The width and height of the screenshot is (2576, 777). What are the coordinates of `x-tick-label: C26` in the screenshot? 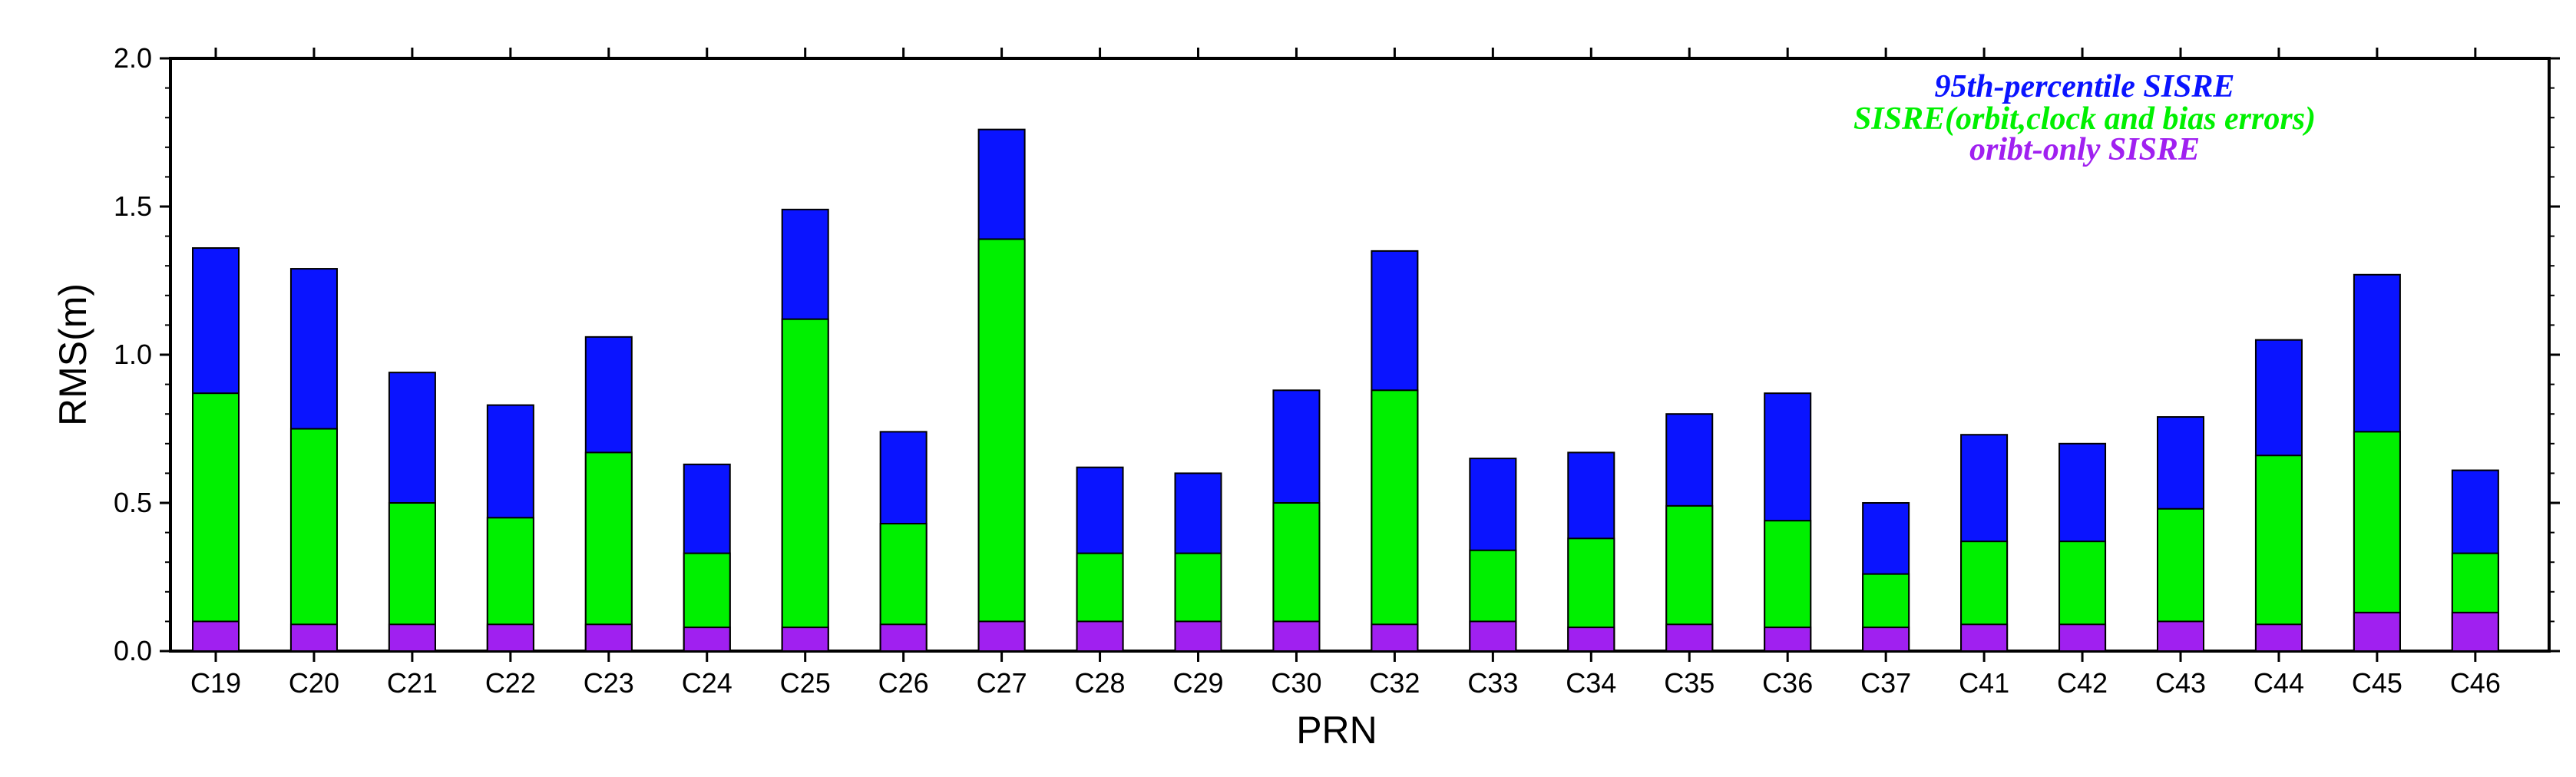 It's located at (903, 683).